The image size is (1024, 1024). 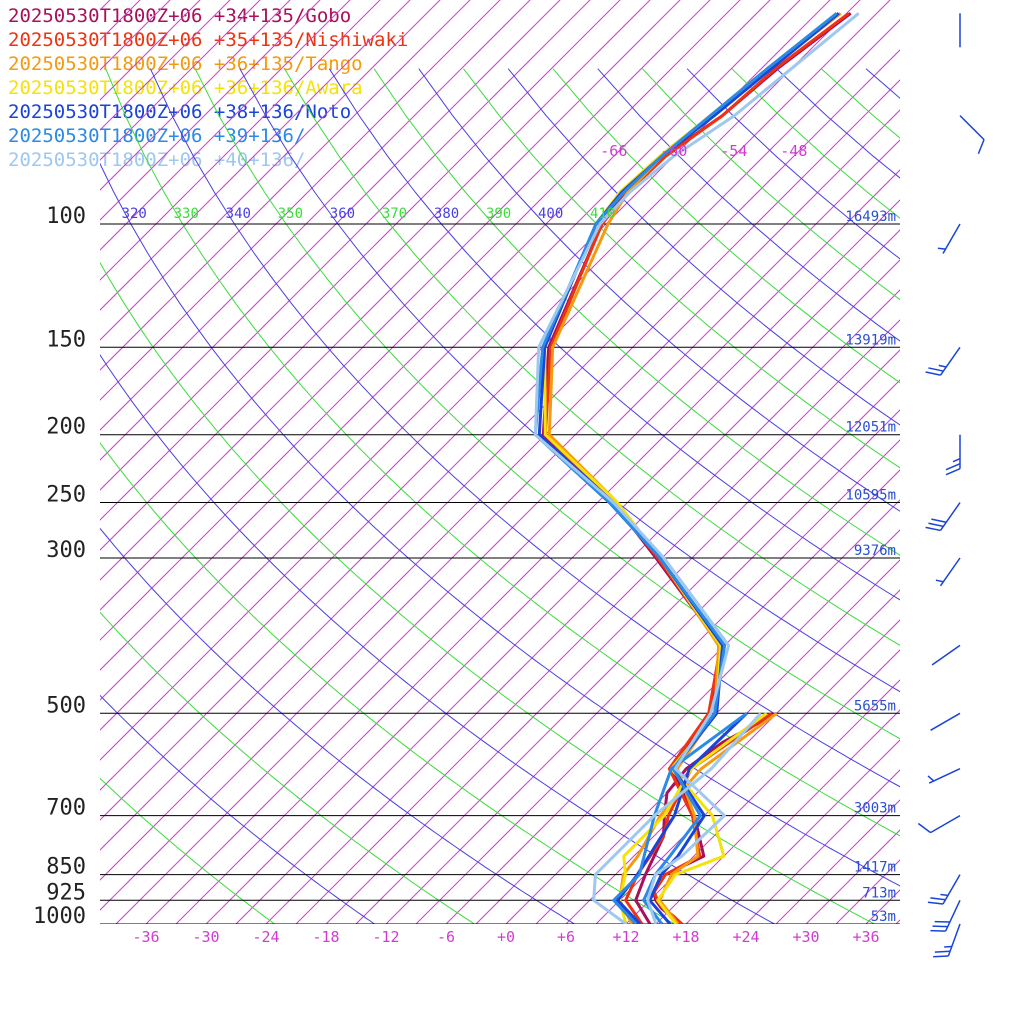 I want to click on theta-label: 350, so click(x=290, y=214).